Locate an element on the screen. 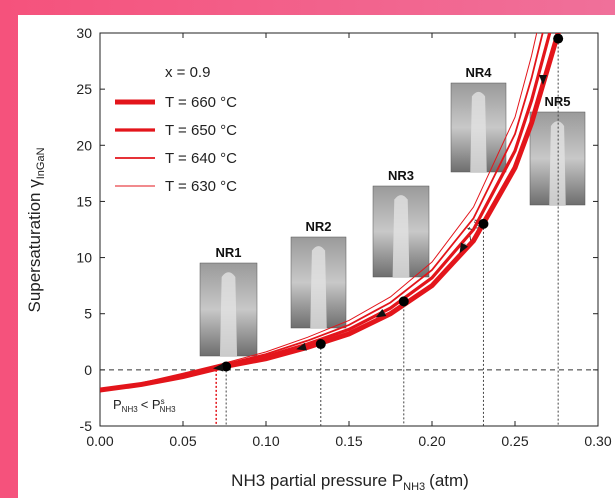 This screenshot has width=615, height=498. condition-annotation: PNH3 < Ps NH3 is located at coordinates (144, 405).